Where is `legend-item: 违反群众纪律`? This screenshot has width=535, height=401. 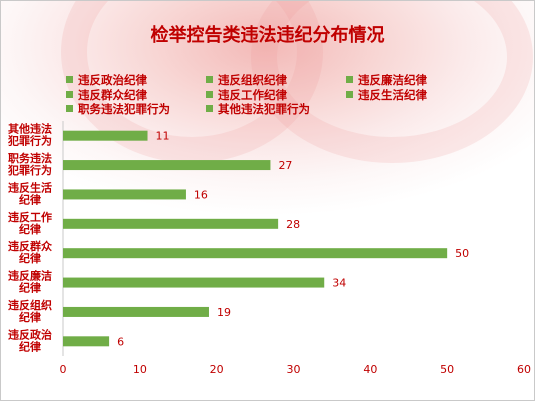
legend-item: 违反群众纪律 is located at coordinates (106, 95).